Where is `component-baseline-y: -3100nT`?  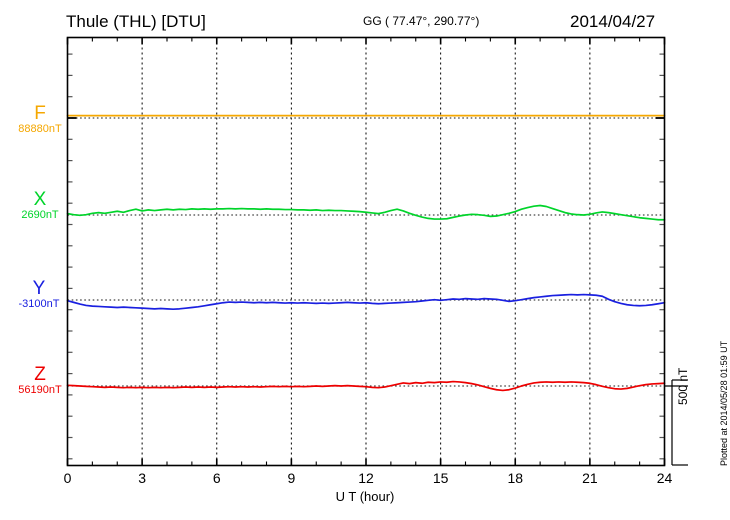 component-baseline-y: -3100nT is located at coordinates (39, 304).